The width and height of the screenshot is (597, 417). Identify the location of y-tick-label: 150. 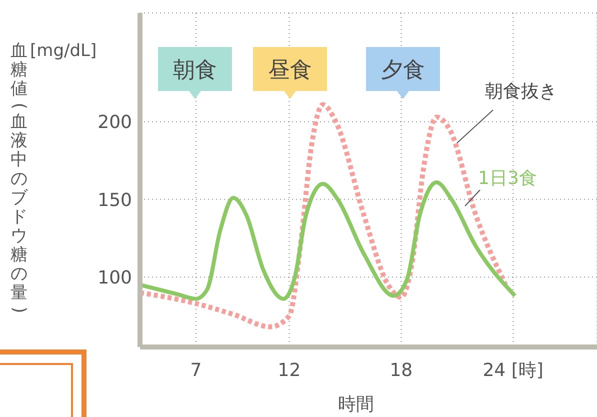
(115, 200).